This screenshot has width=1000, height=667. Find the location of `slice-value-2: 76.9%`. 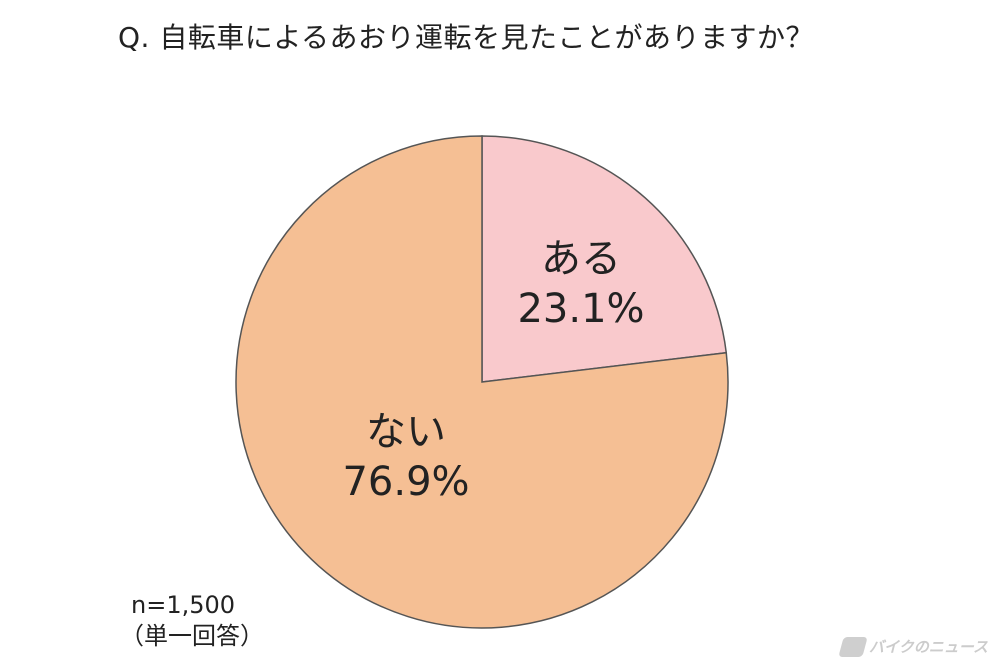

slice-value-2: 76.9% is located at coordinates (405, 482).